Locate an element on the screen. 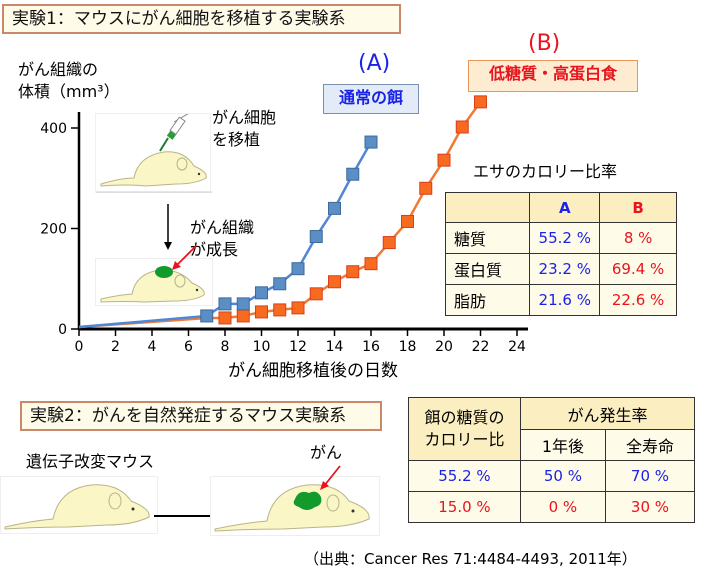 The height and width of the screenshot is (575, 702). rate-one-year: 0 % is located at coordinates (562, 507).